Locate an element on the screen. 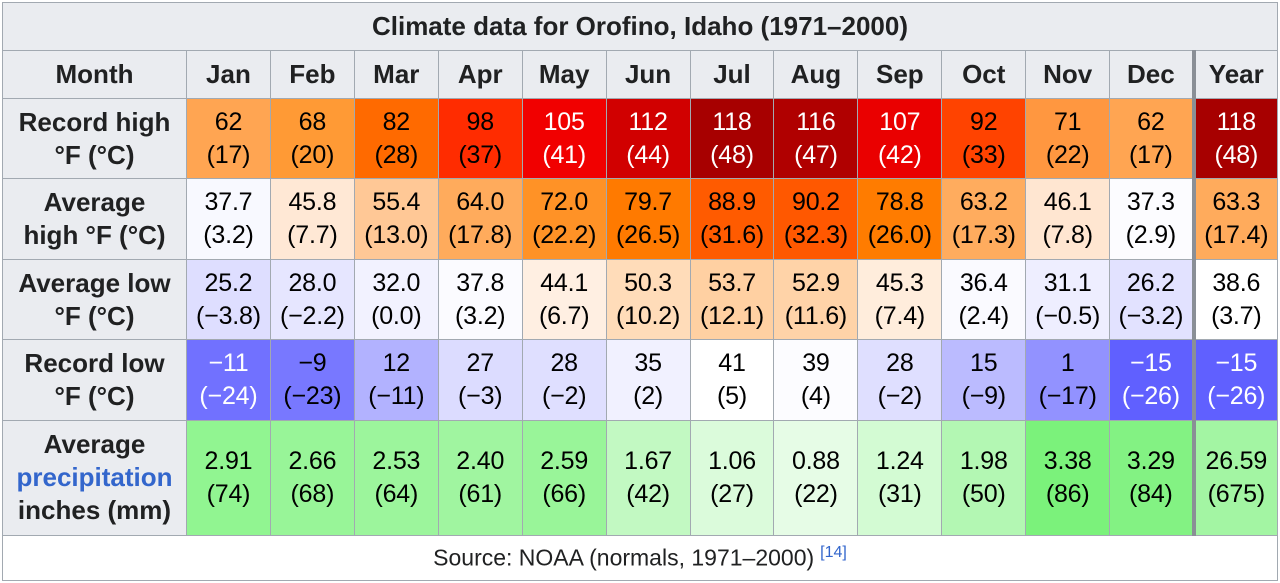  cell-record-low-oct: 15 (−9) is located at coordinates (984, 380).